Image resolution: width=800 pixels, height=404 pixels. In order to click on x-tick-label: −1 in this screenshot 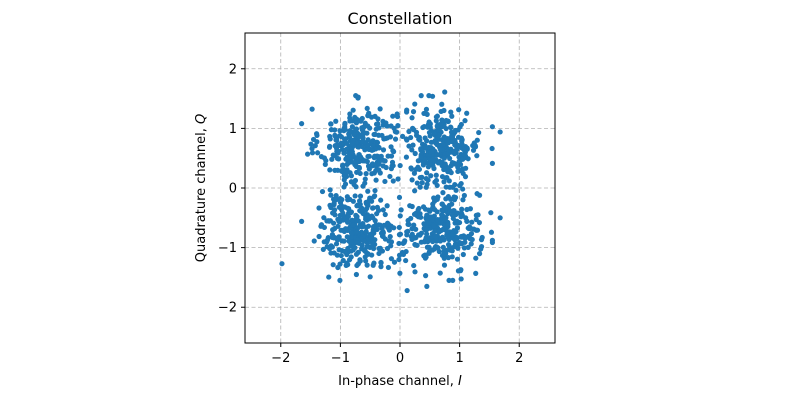, I will do `click(340, 358)`.